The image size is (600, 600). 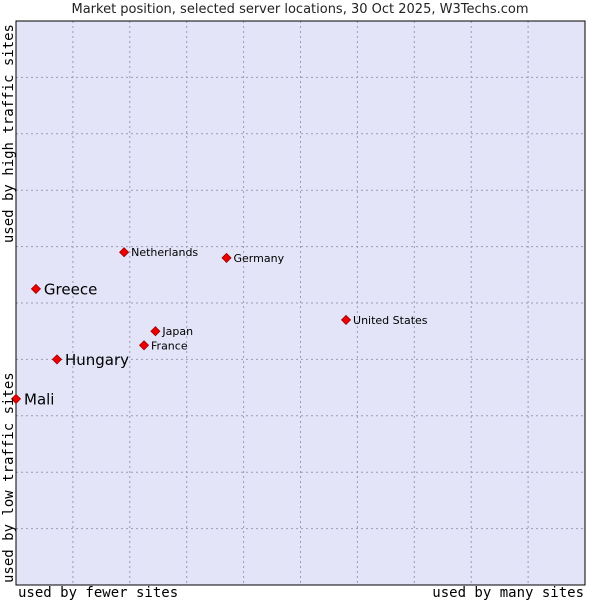 I want to click on data-point: Hungary, so click(x=90, y=360).